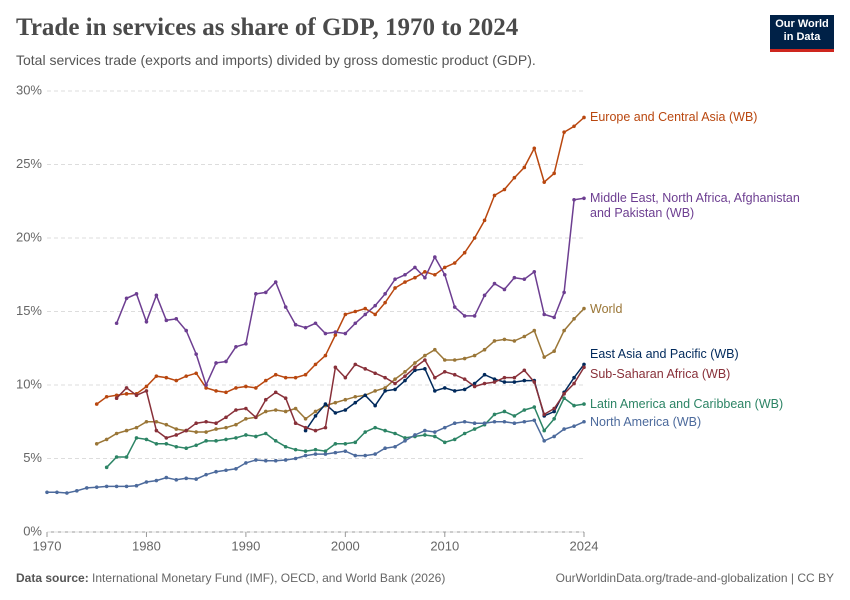 Image resolution: width=850 pixels, height=600 pixels. Describe the element at coordinates (32, 457) in the screenshot. I see `y-tick-label: 5%` at that location.